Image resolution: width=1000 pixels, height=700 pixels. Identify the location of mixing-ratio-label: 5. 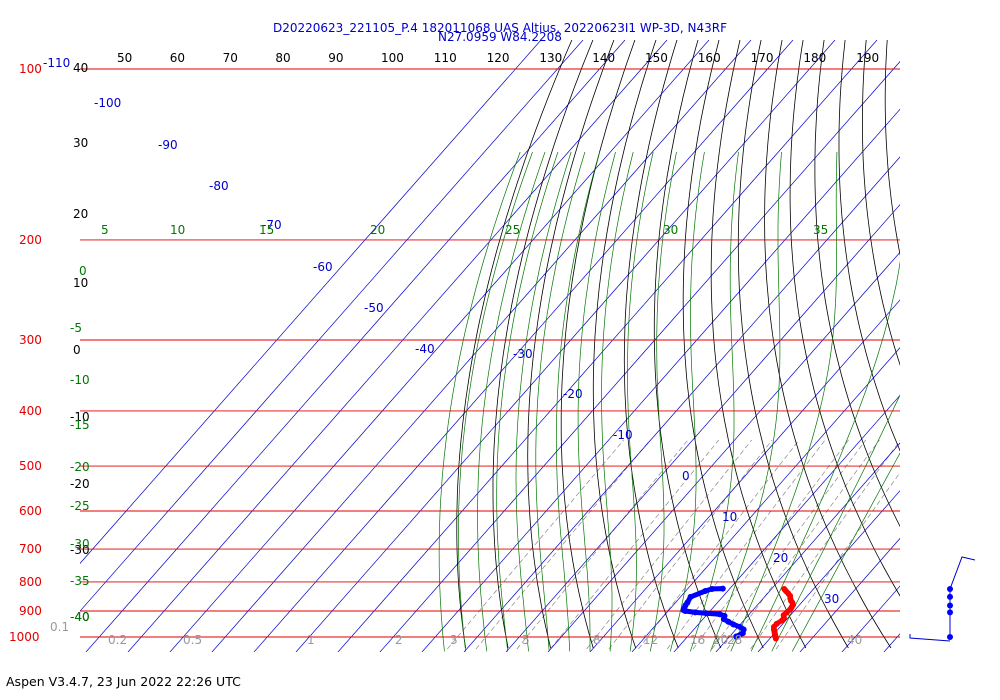
(526, 640).